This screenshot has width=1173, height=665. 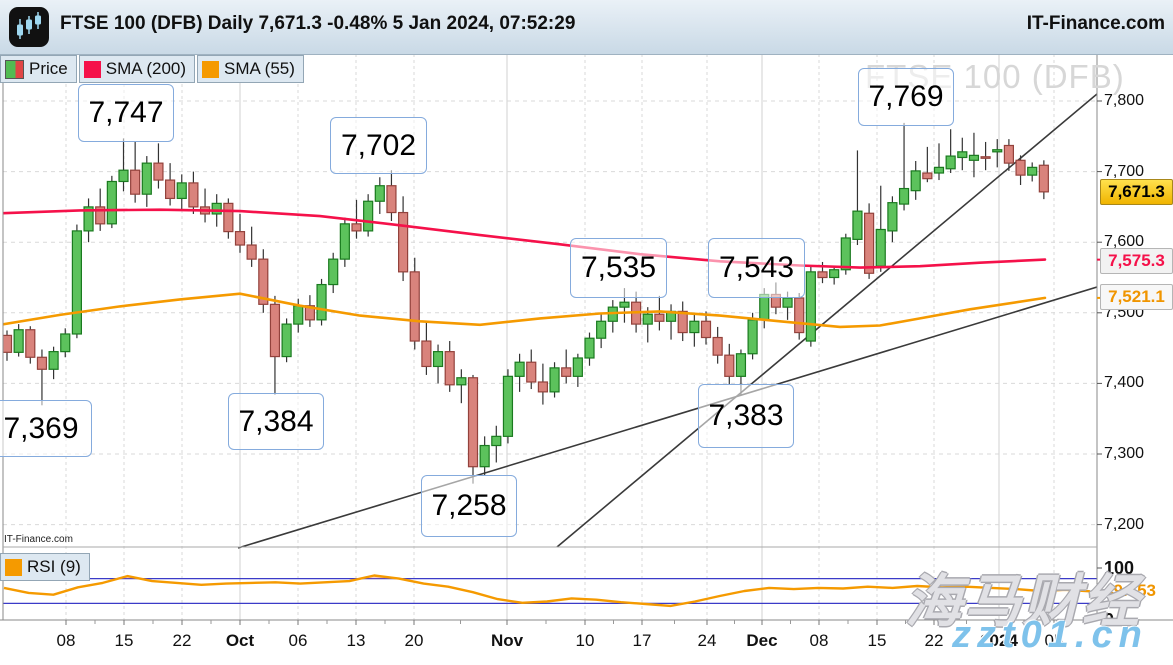 I want to click on price-annotation: 7,384, so click(x=276, y=421).